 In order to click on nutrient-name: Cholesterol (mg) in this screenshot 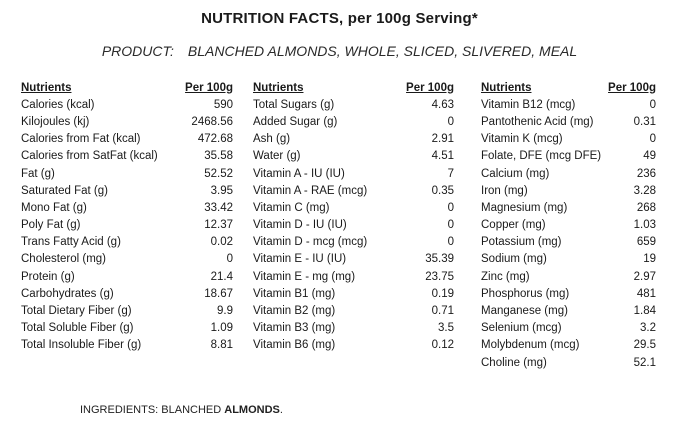, I will do `click(63, 259)`.